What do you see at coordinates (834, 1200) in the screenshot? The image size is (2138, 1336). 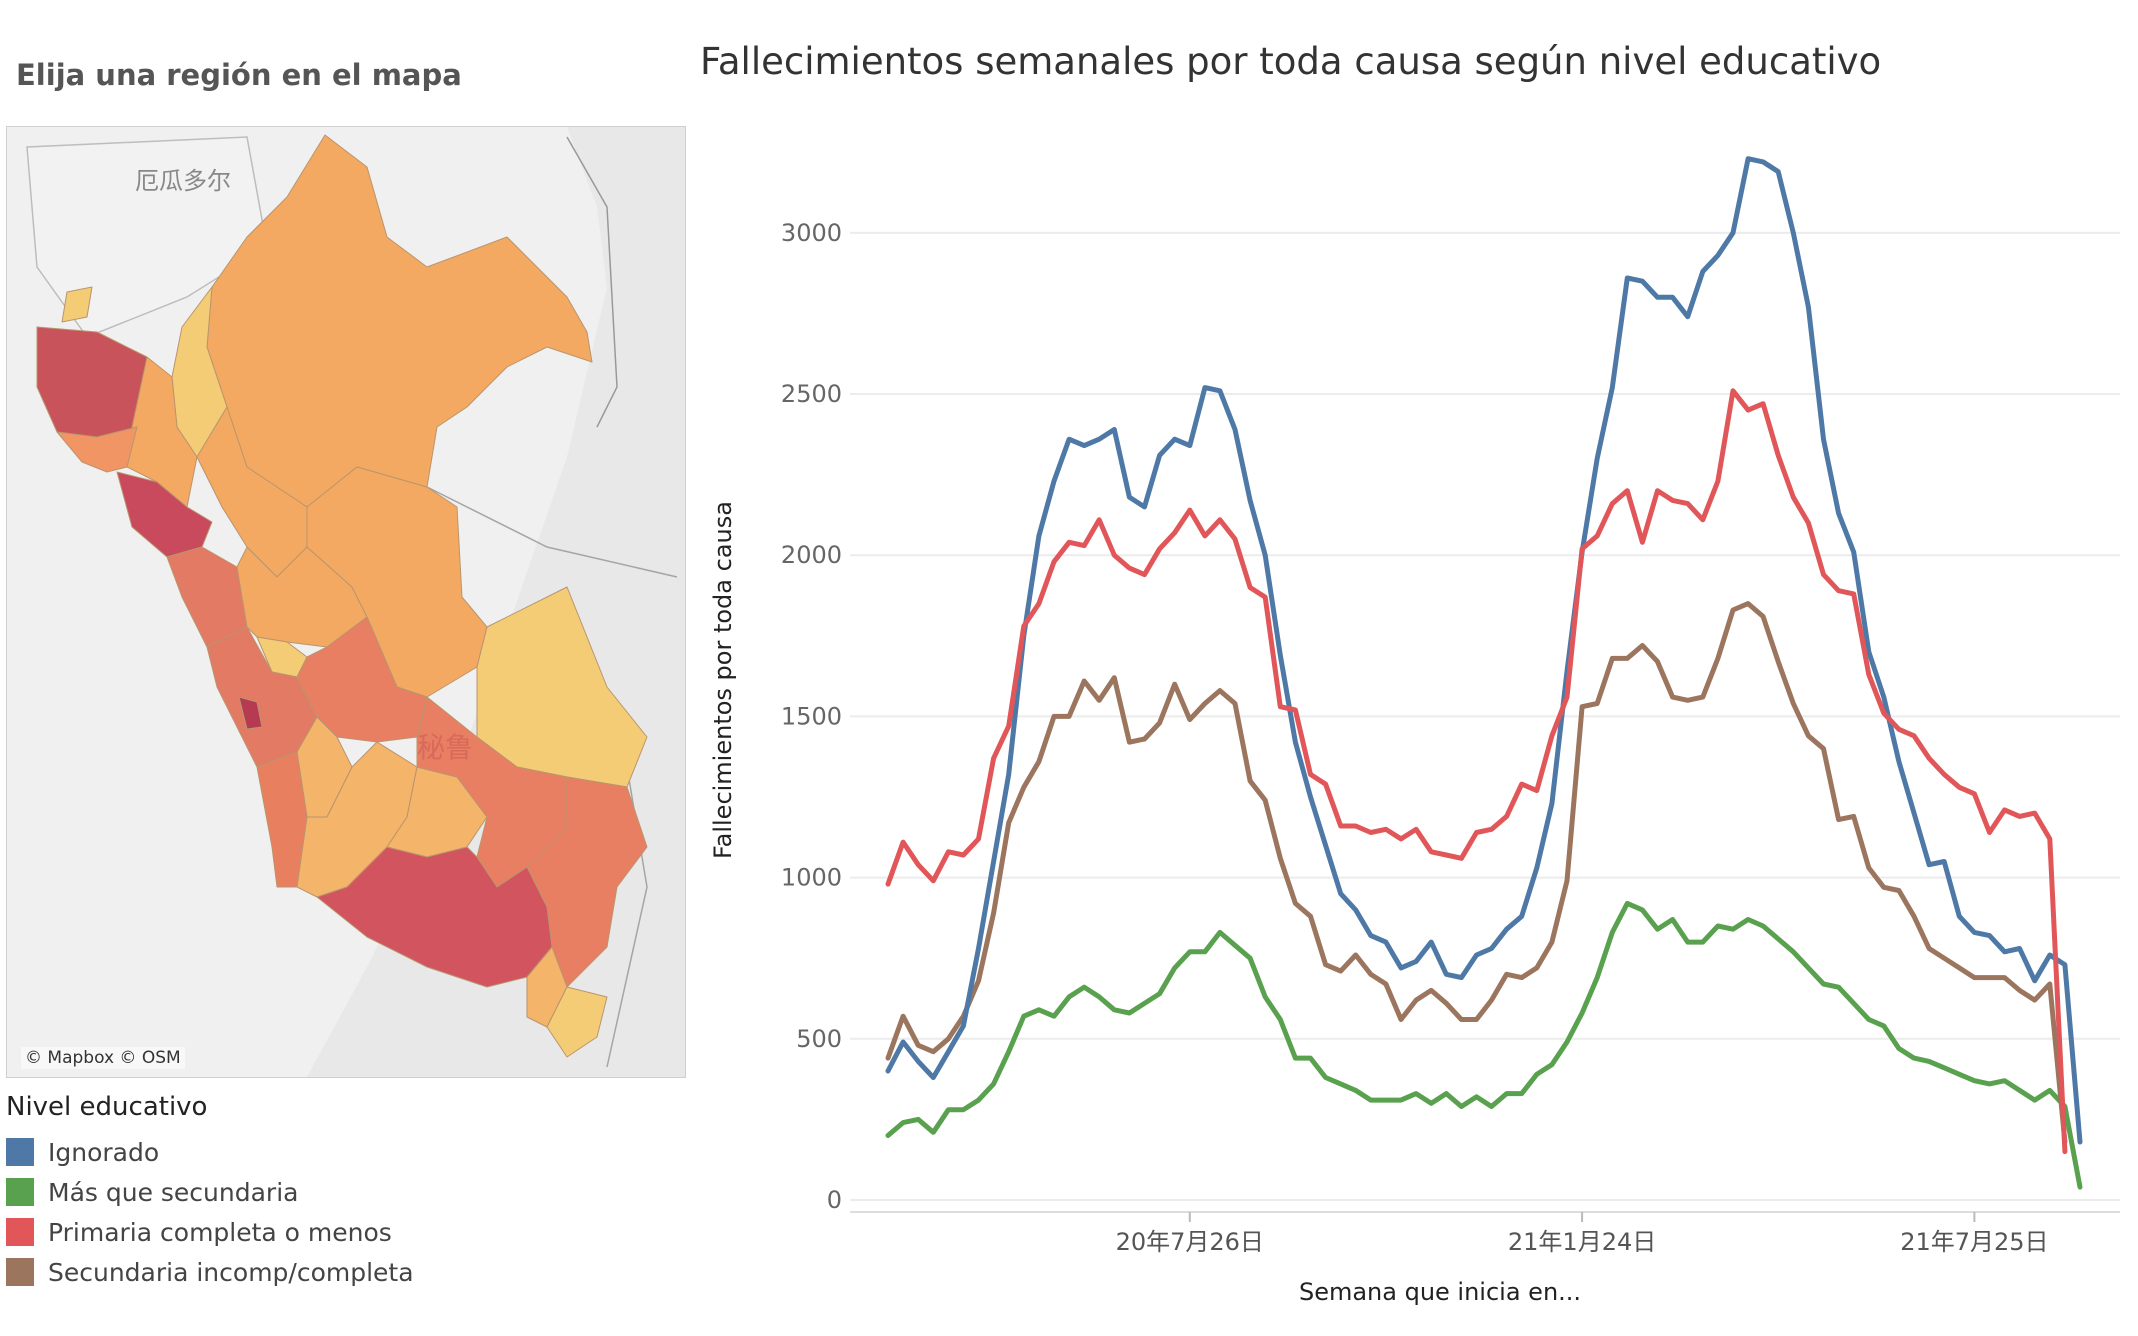 I see `y-tick-label: 0` at bounding box center [834, 1200].